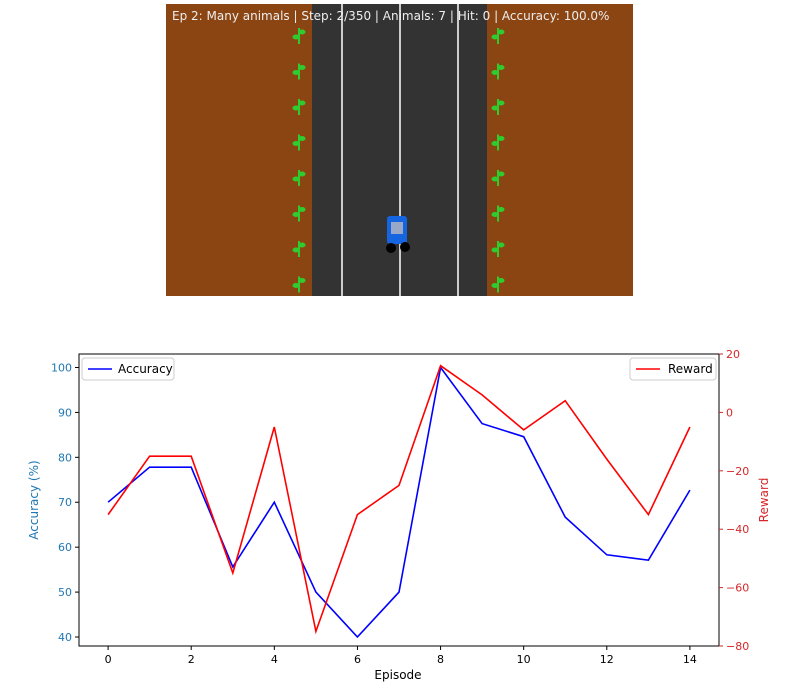  I want to click on x-tick-label: 14, so click(690, 659).